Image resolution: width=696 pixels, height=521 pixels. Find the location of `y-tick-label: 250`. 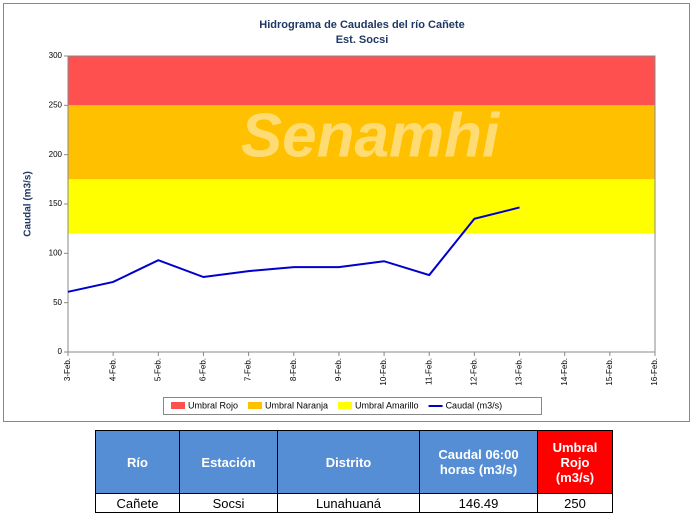

y-tick-label: 250 is located at coordinates (56, 104).